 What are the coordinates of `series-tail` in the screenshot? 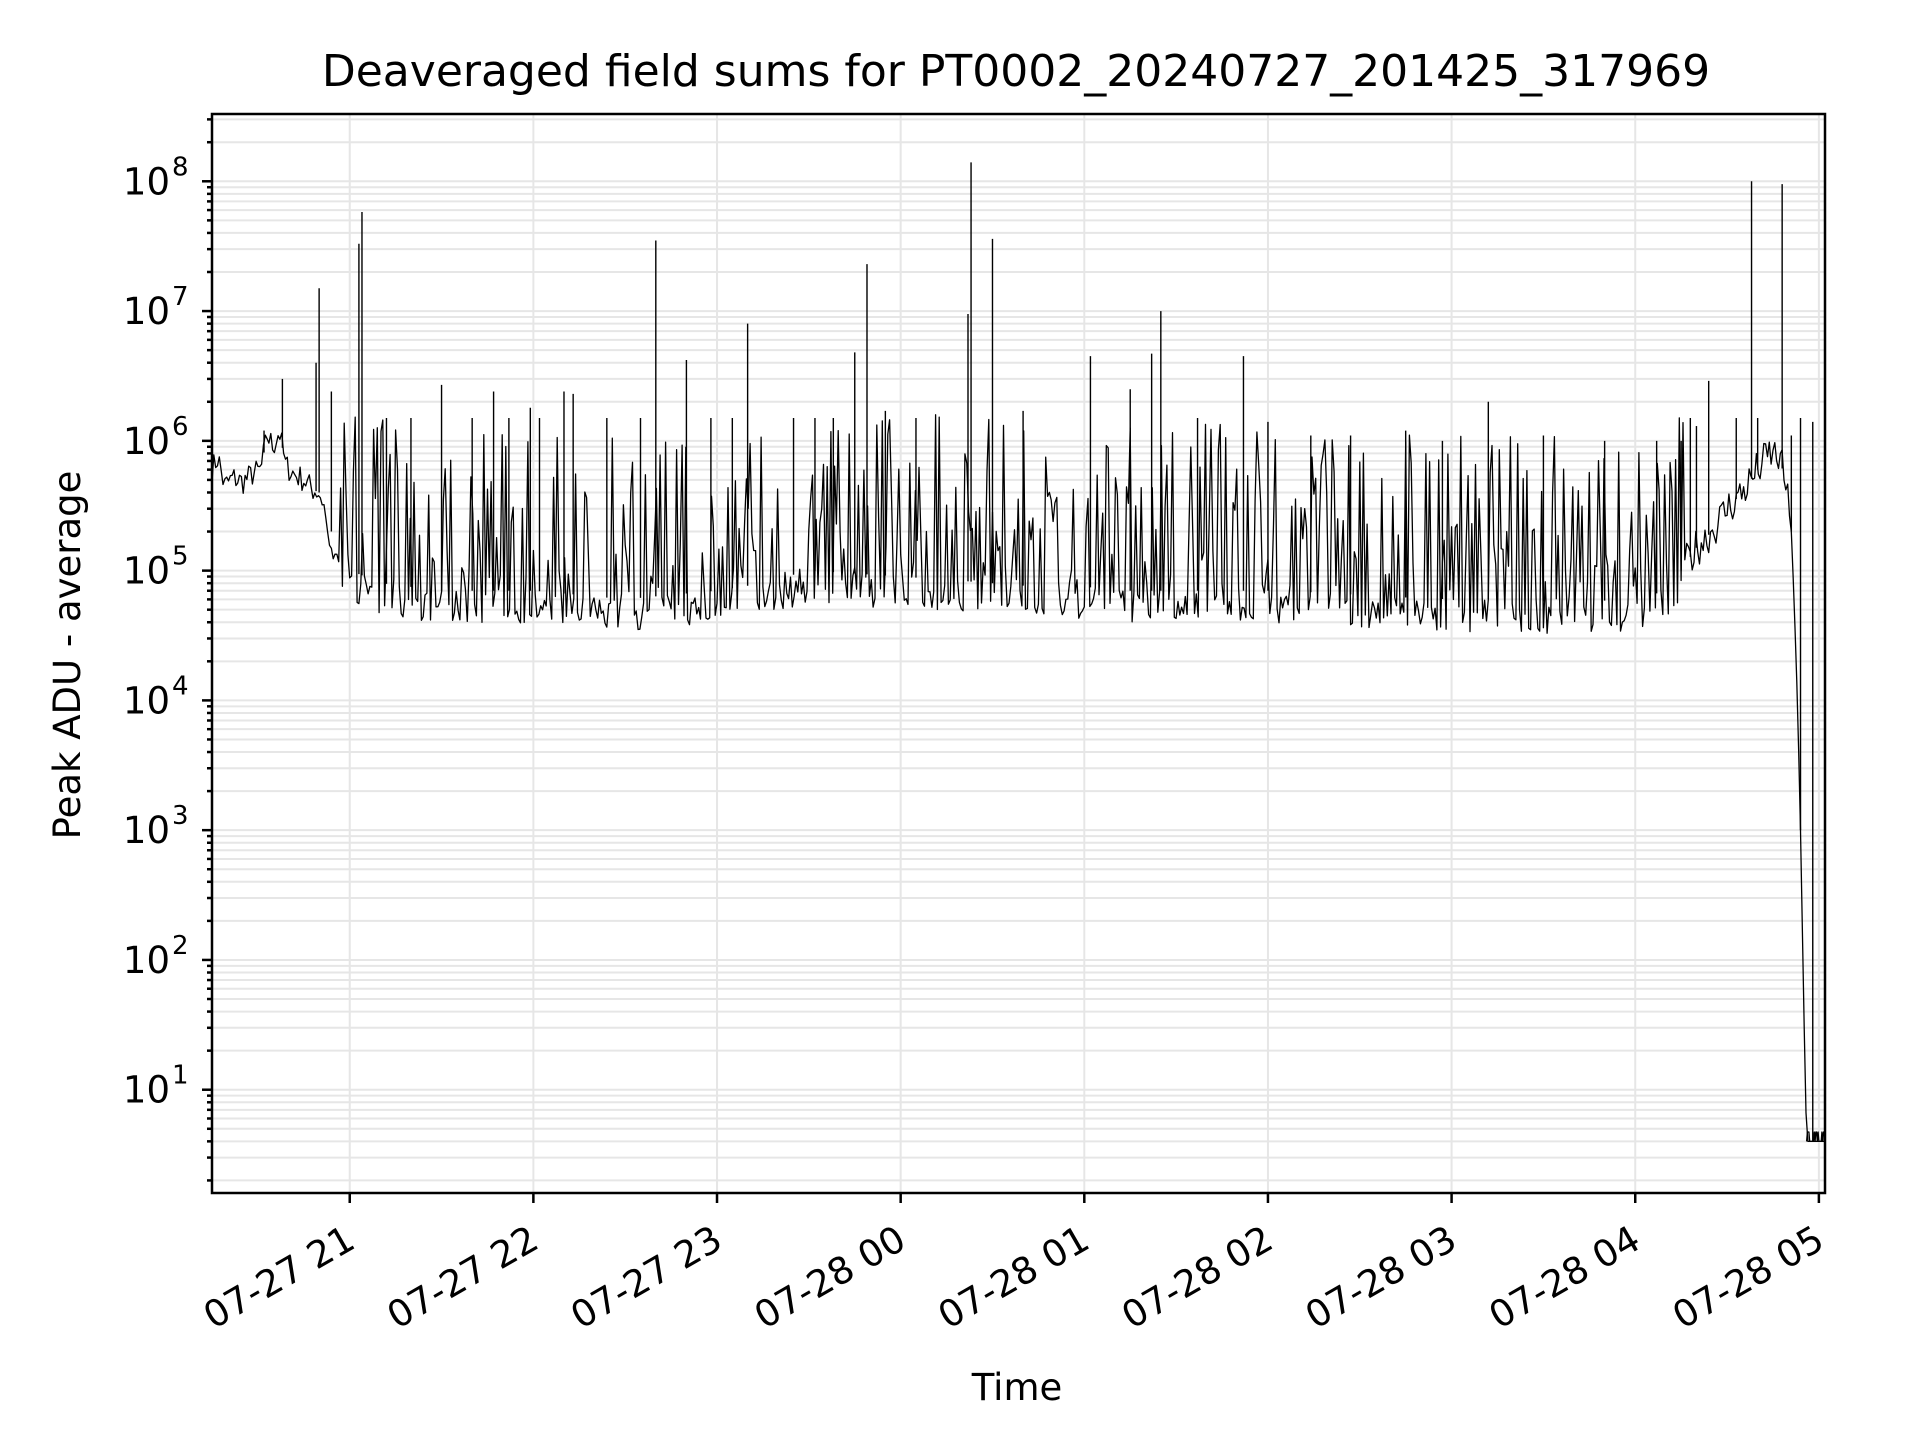 It's located at (1815, 1137).